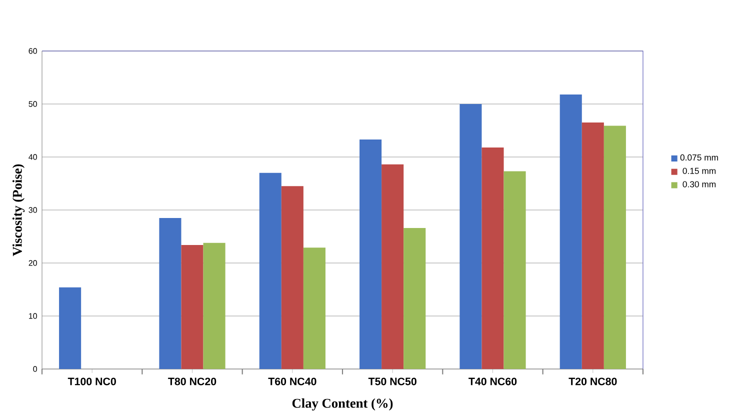  Describe the element at coordinates (33, 316) in the screenshot. I see `y-tick-label: 10` at that location.